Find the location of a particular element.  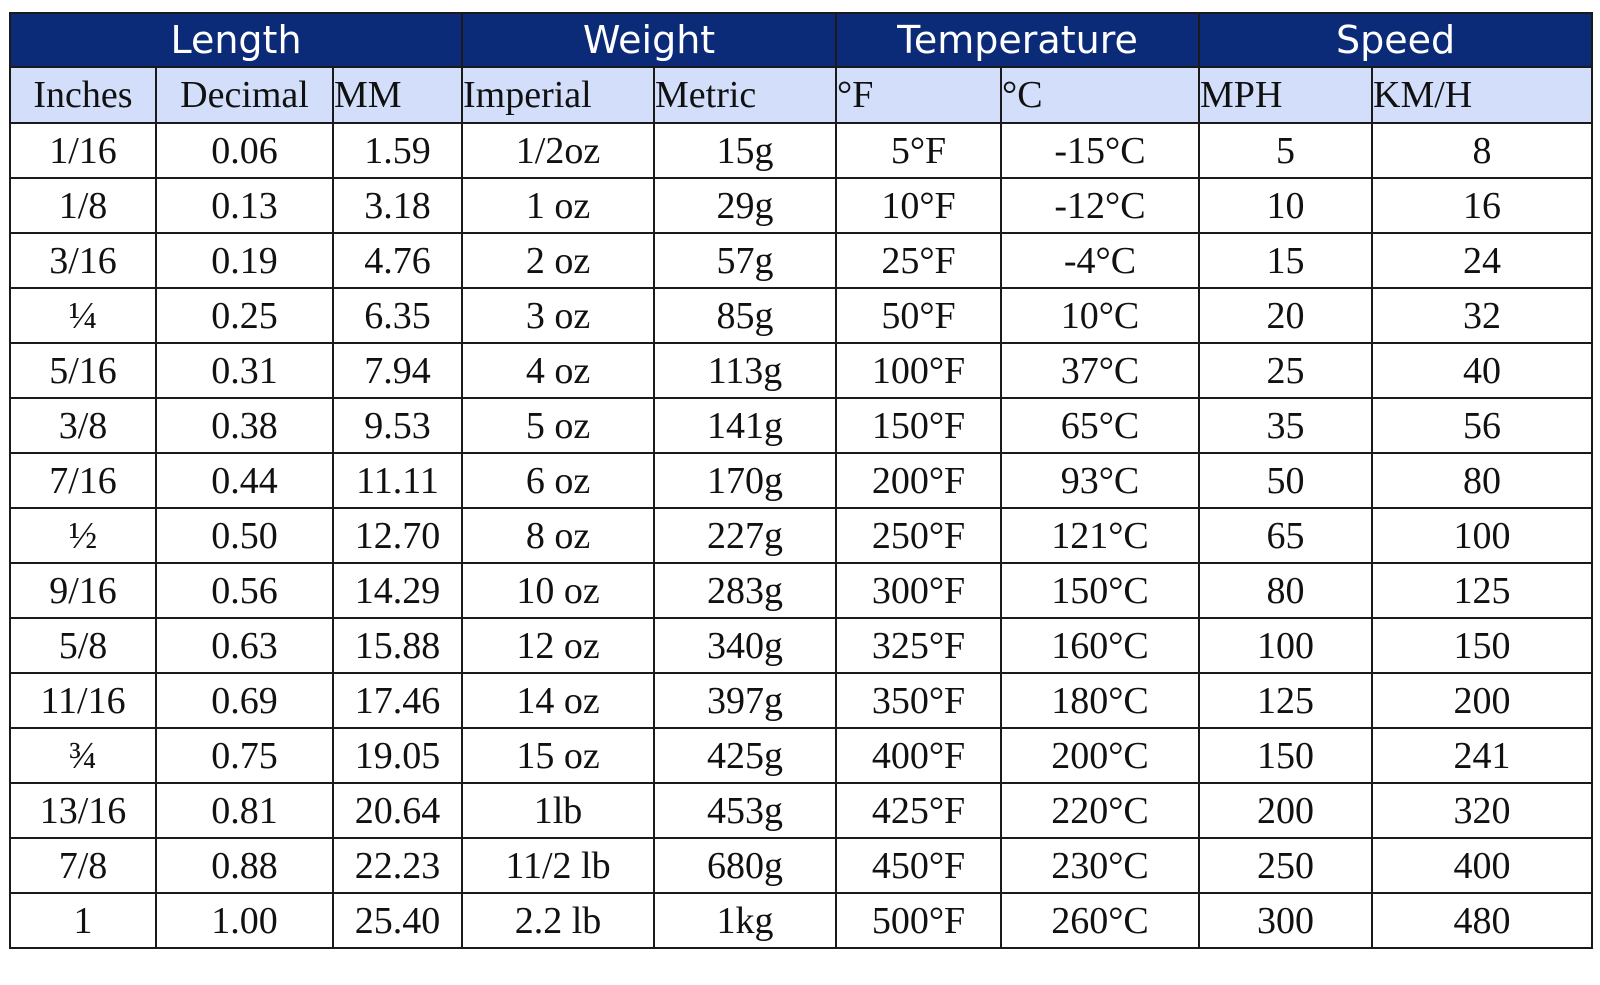

mm-cell: 6.35 is located at coordinates (397, 315).